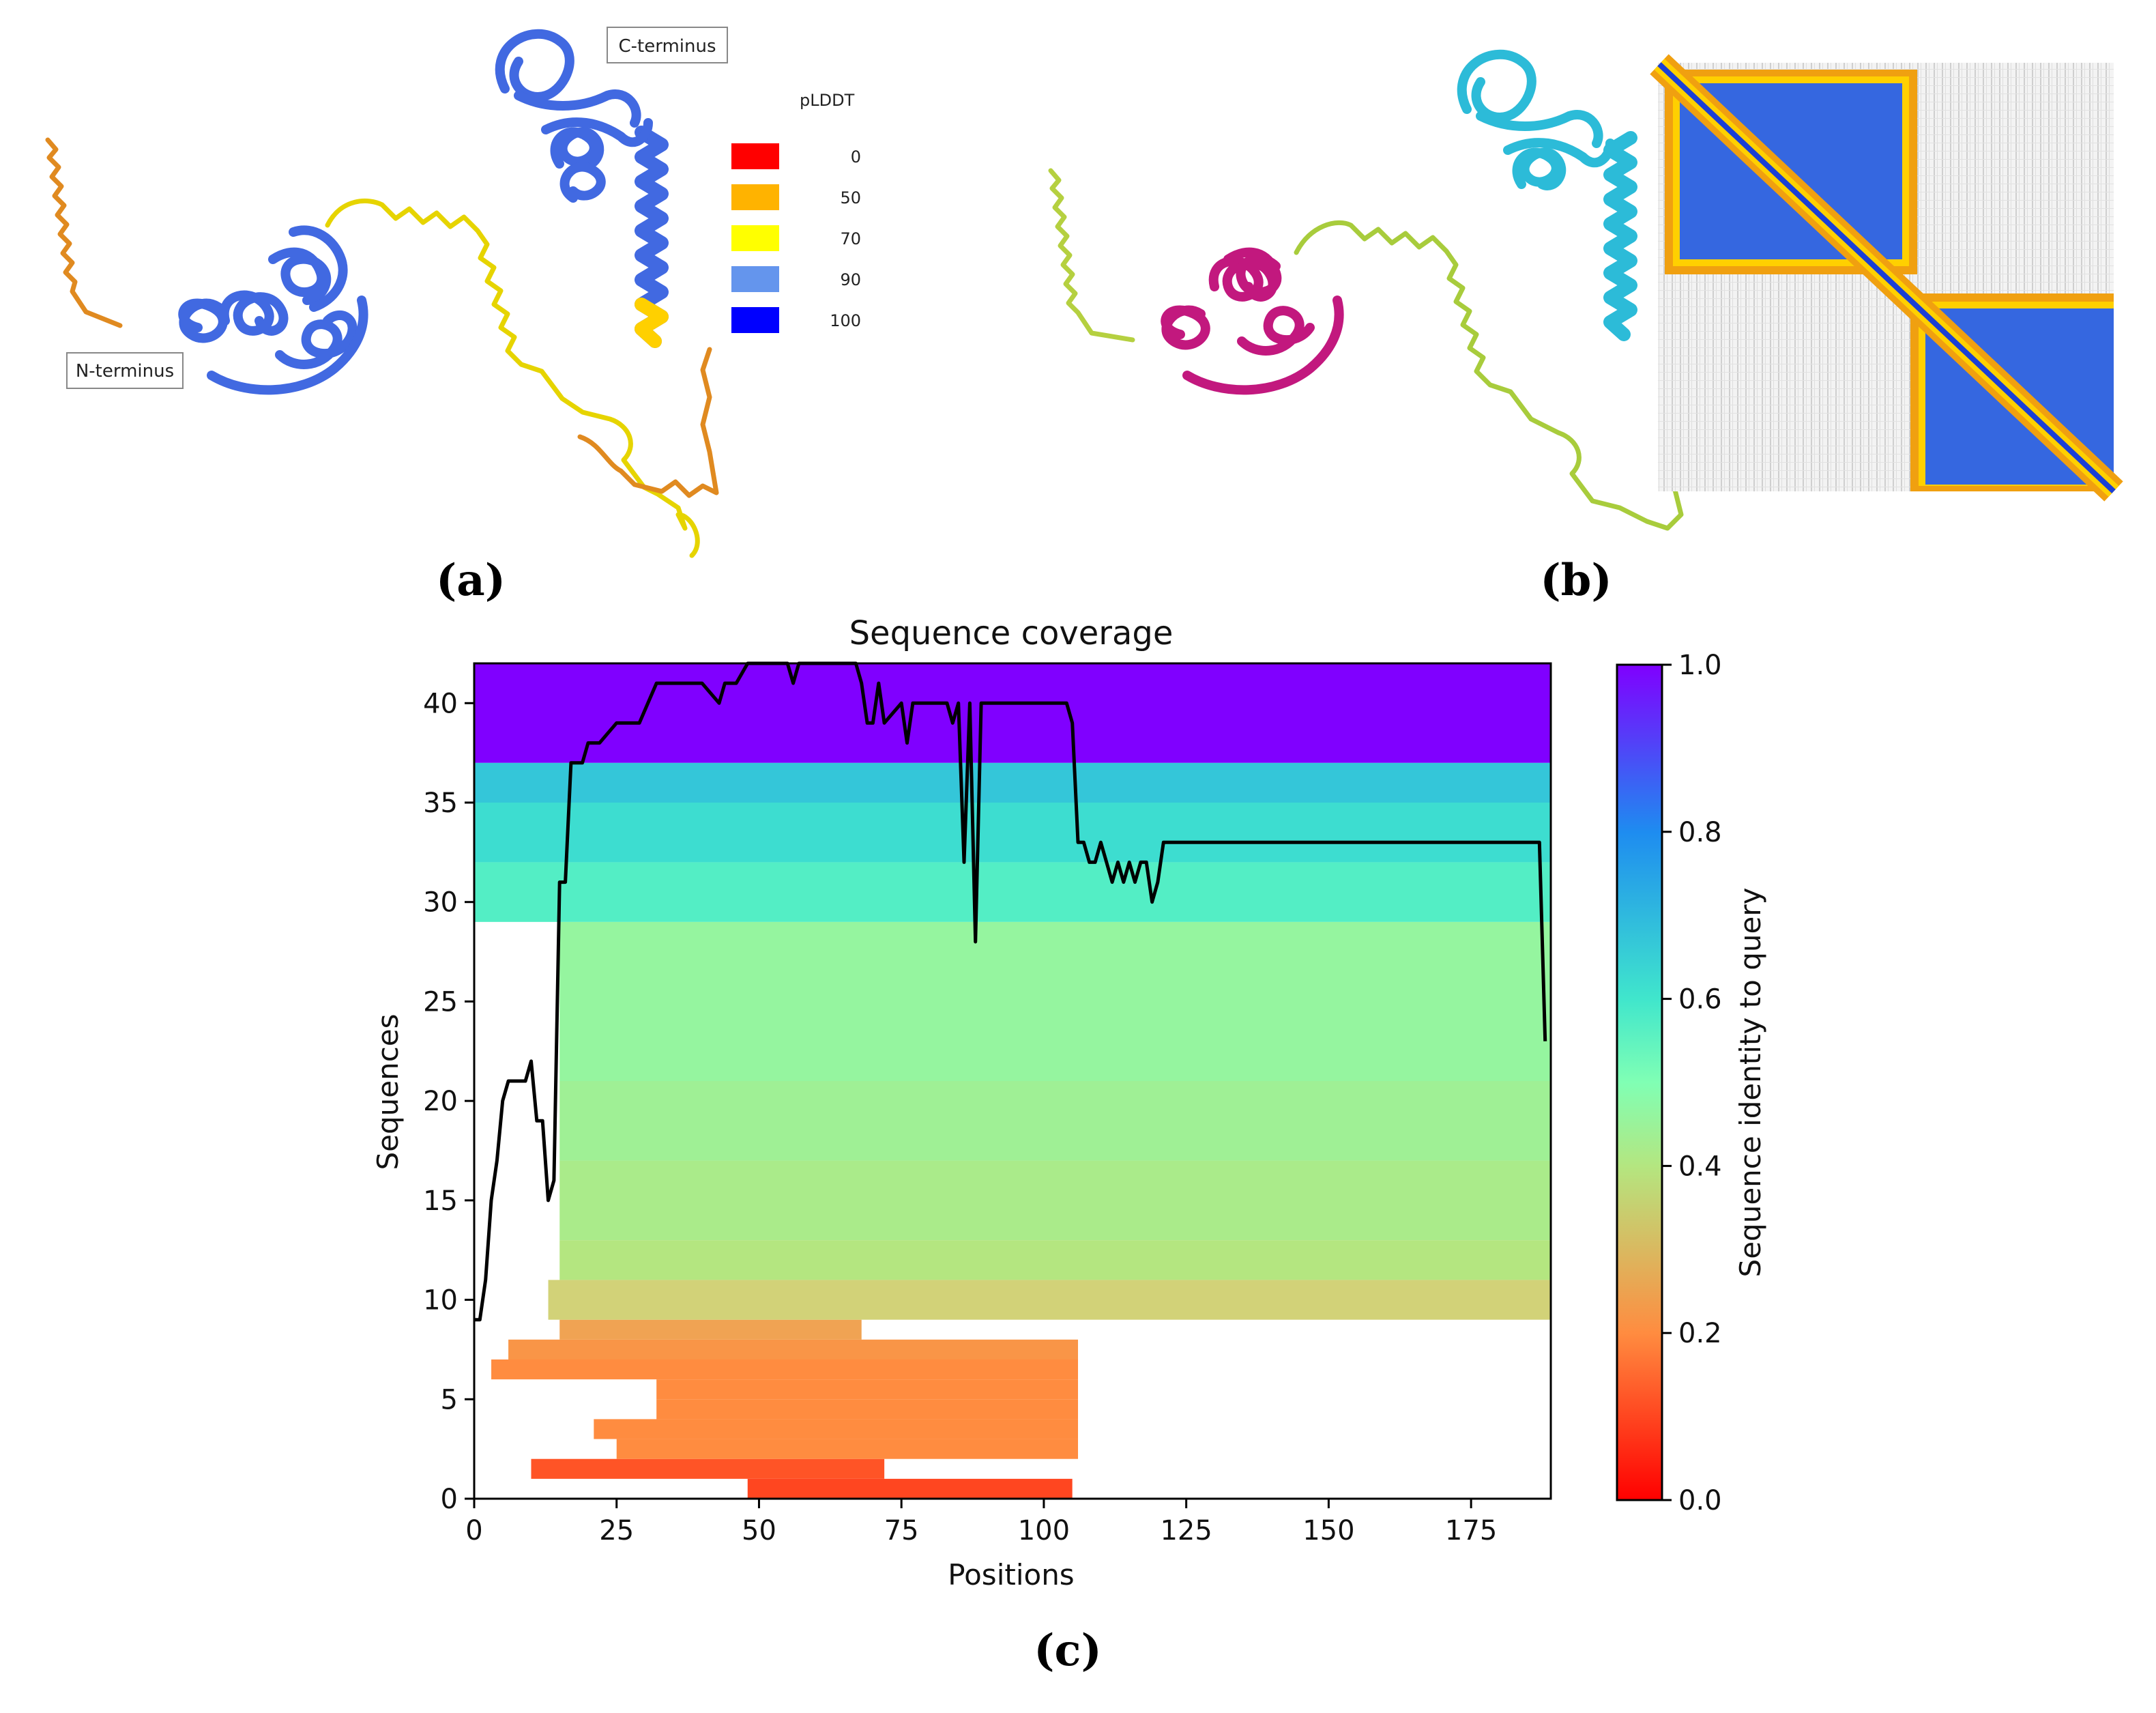 The width and height of the screenshot is (2156, 1713). I want to click on protein-structure-plddt, so click(382, 293).